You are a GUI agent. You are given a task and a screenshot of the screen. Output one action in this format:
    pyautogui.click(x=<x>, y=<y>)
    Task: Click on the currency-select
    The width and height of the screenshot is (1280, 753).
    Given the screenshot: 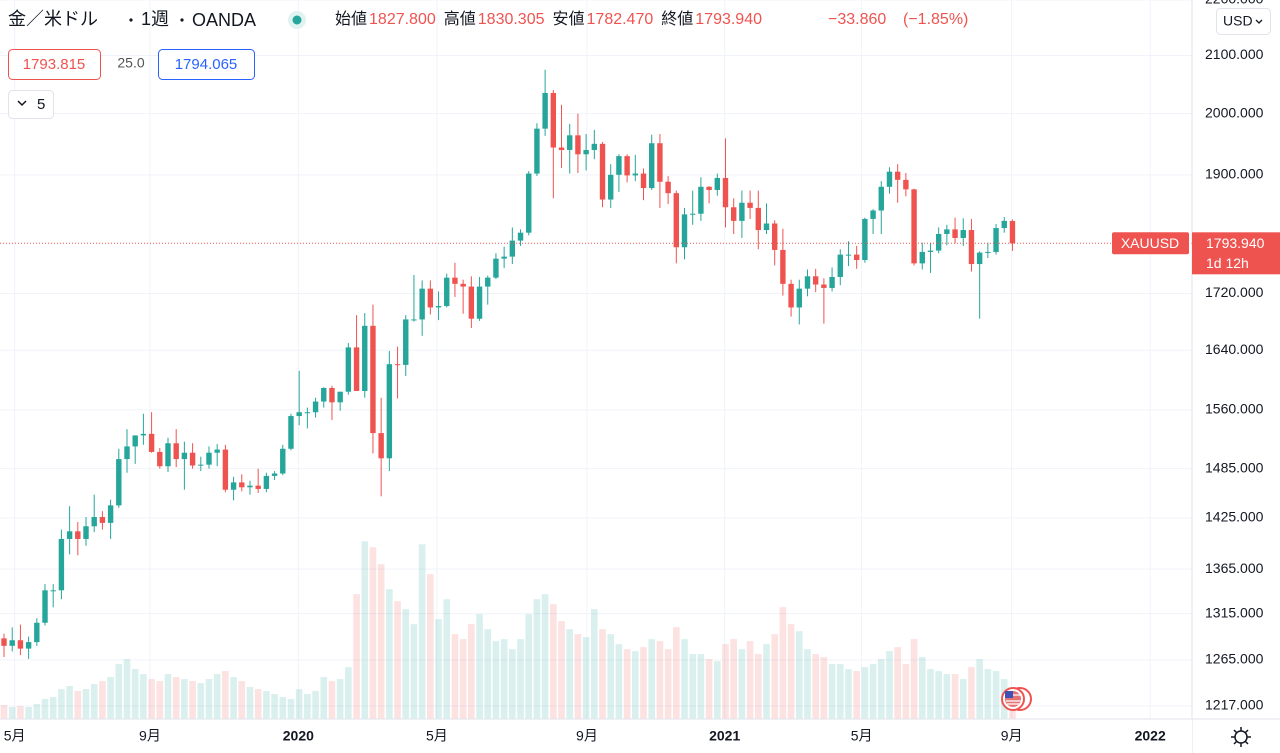 What is the action you would take?
    pyautogui.click(x=1243, y=21)
    